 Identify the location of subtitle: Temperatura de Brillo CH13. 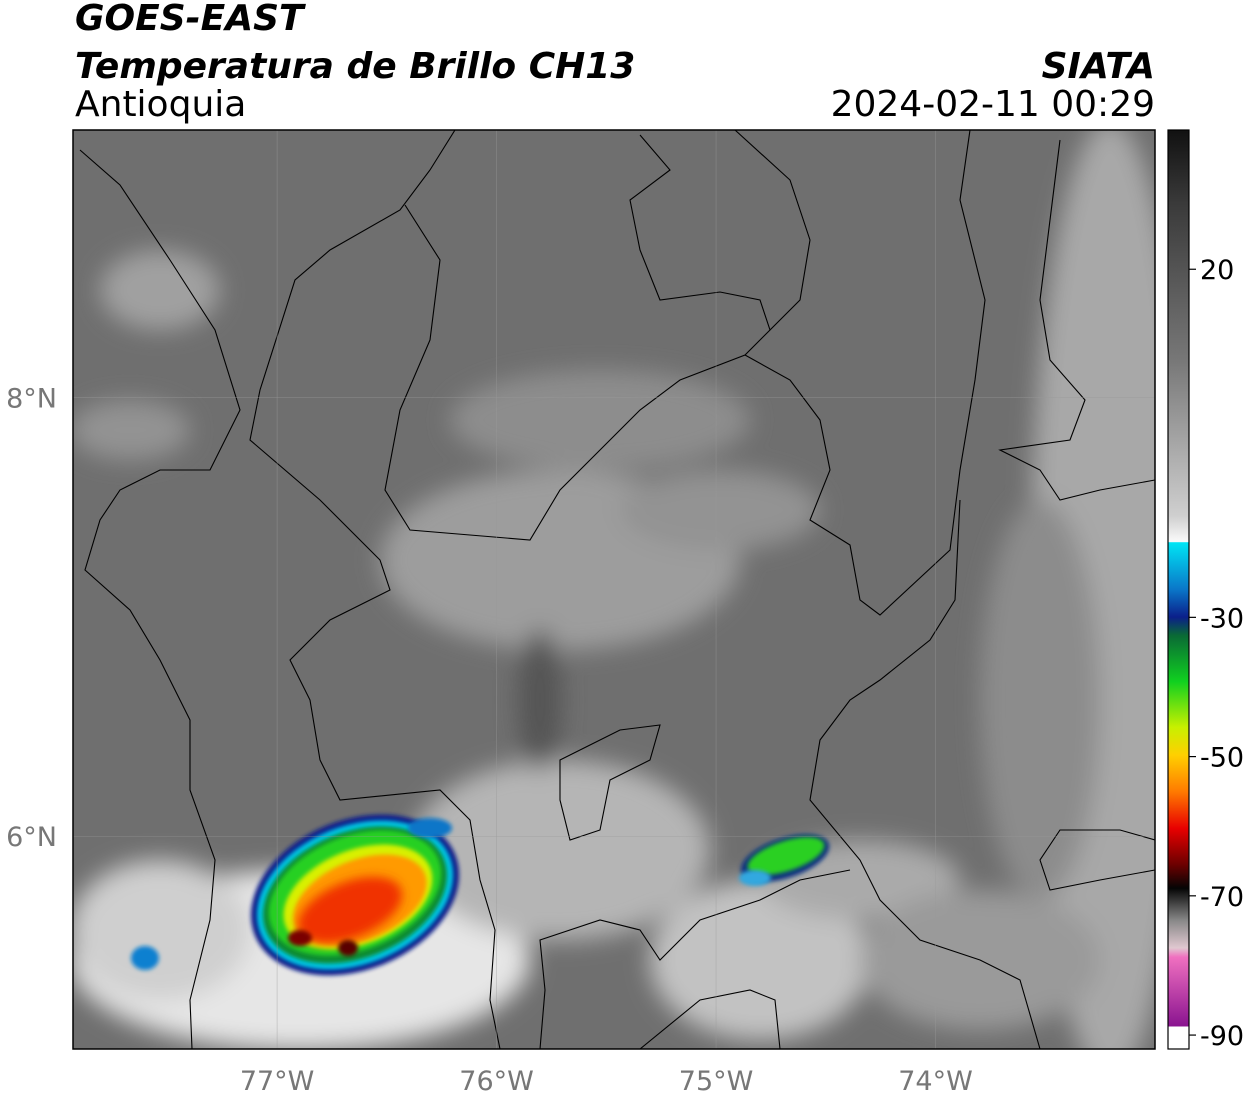
(355, 66).